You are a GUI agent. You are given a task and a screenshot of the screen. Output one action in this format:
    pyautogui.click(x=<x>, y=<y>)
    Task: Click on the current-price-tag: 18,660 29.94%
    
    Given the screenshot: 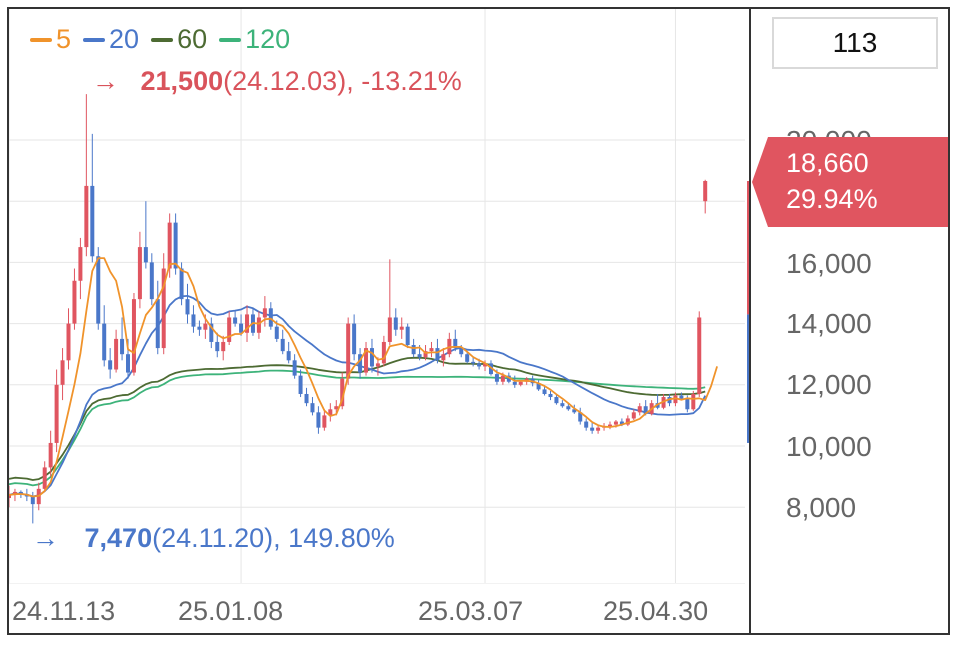 What is the action you would take?
    pyautogui.click(x=858, y=182)
    